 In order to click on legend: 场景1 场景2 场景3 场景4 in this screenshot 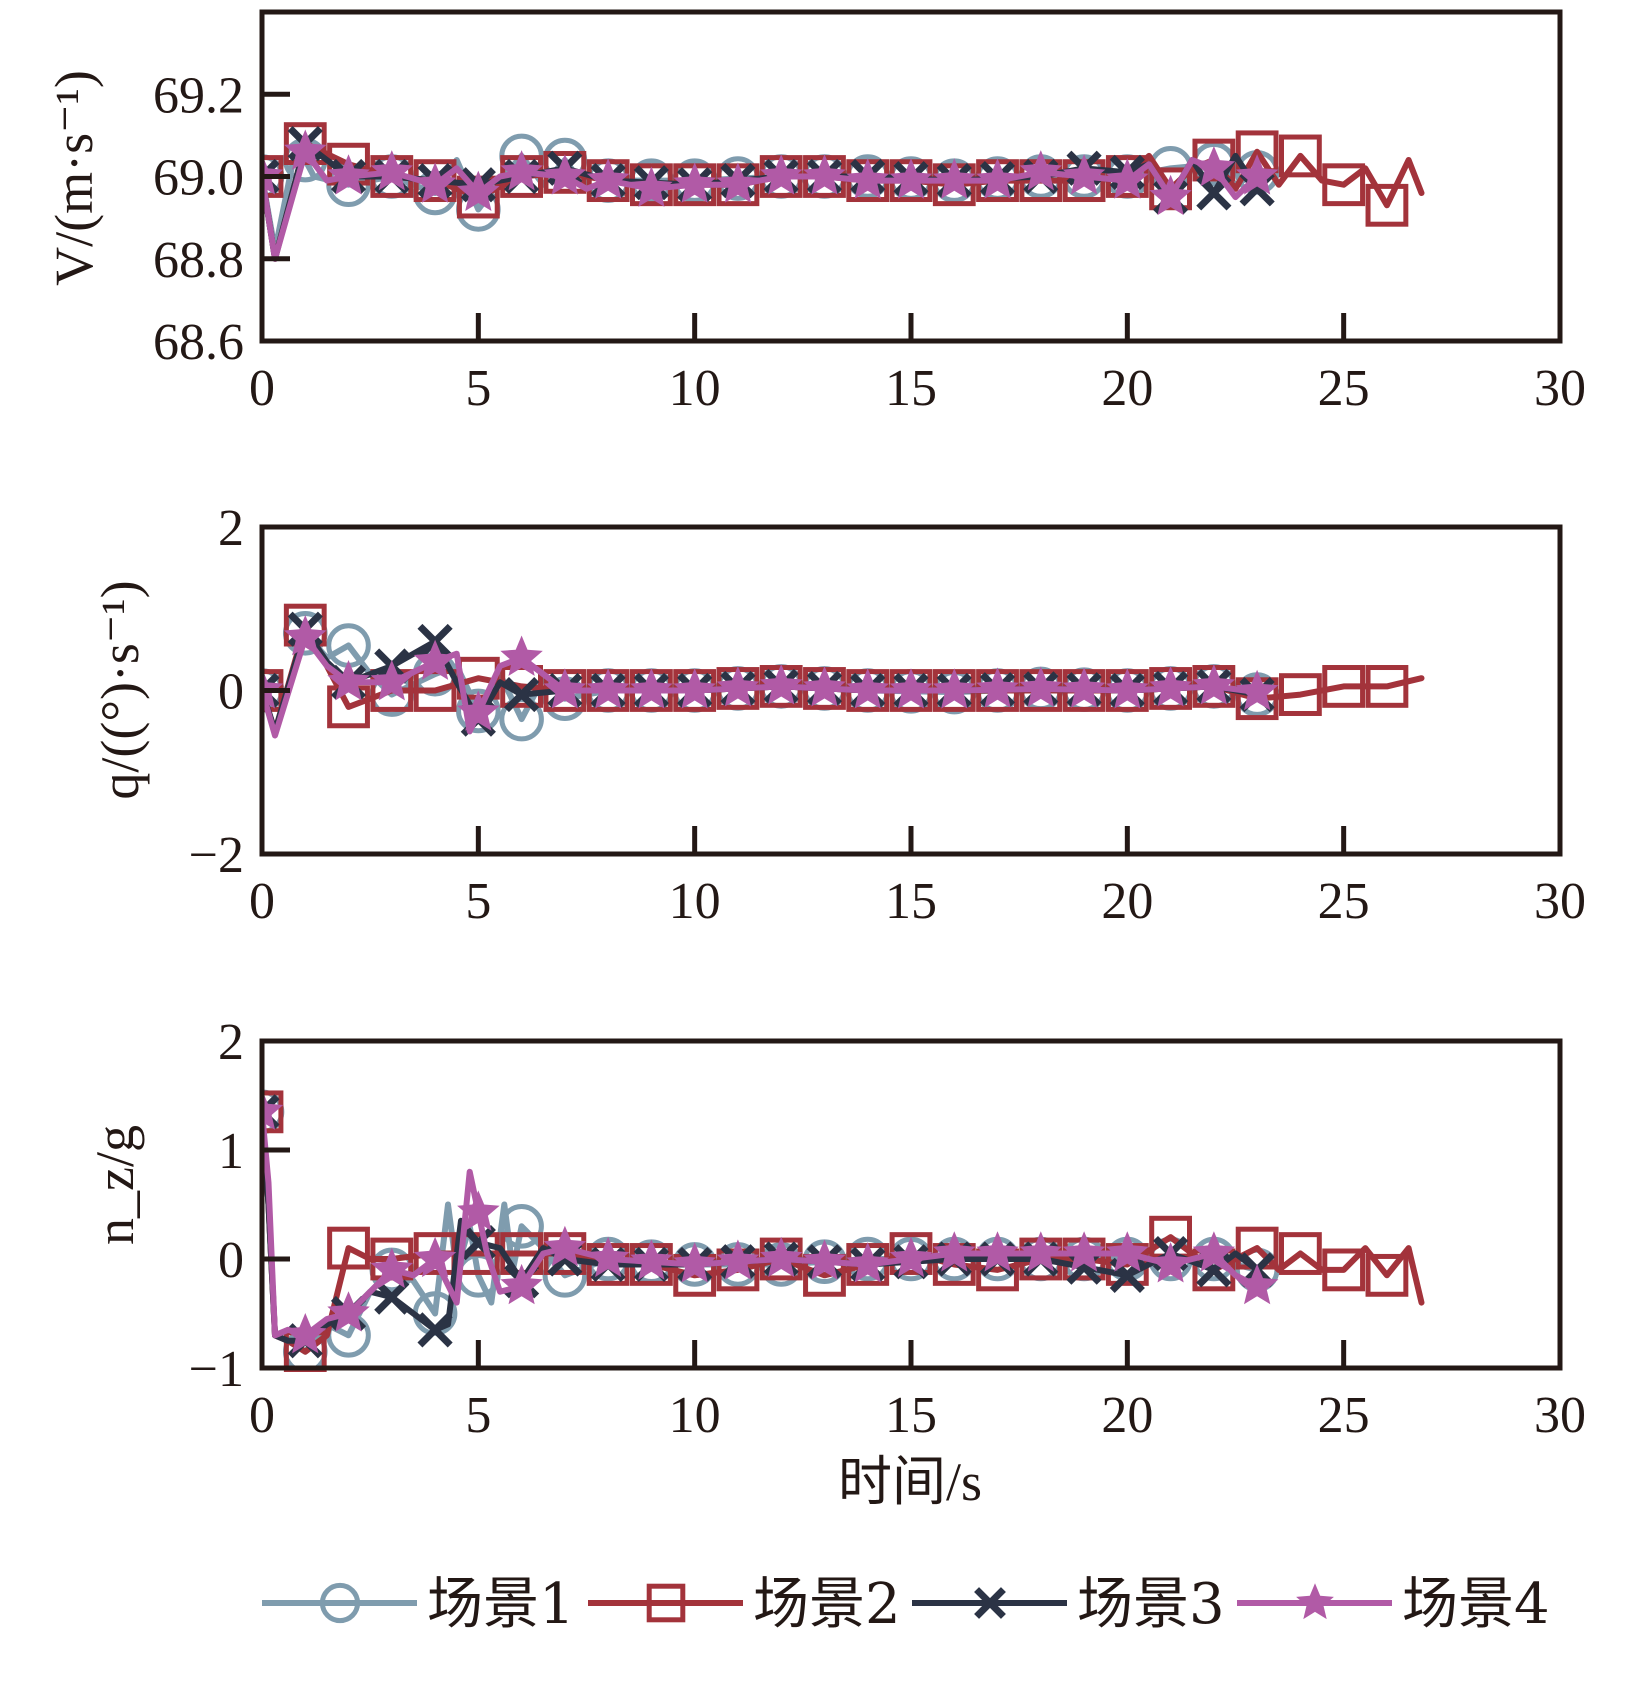, I will do `click(906, 1604)`.